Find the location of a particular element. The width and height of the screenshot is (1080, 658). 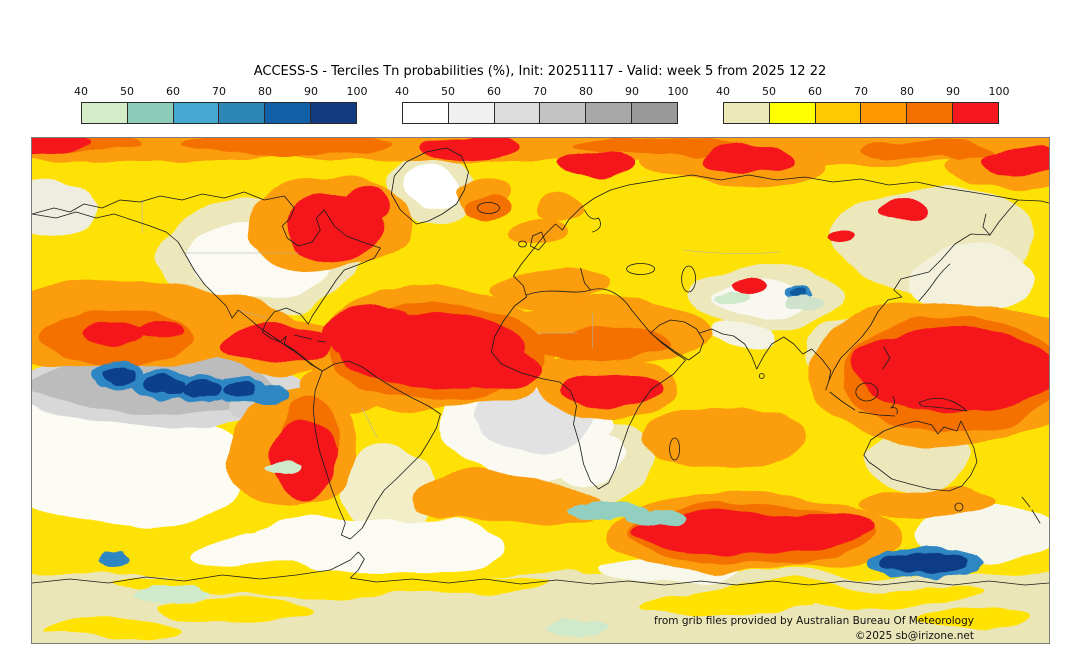

map-copyright: ©2025 sb@irizone.net is located at coordinates (914, 636).